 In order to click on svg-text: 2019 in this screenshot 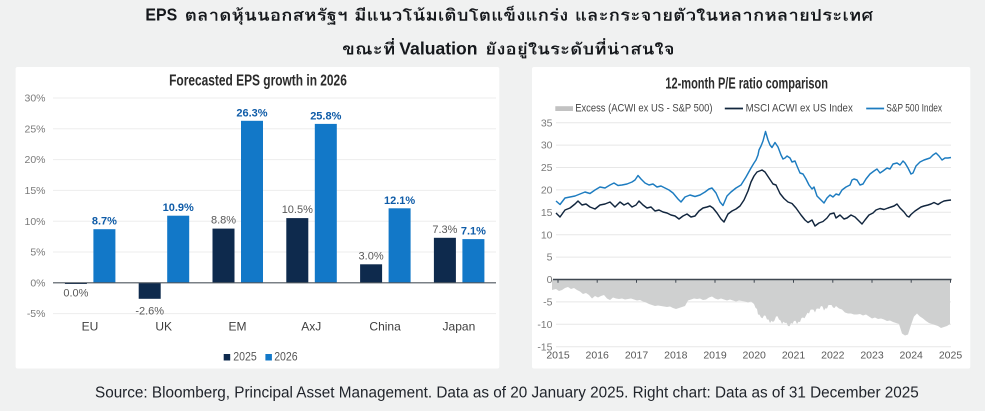, I will do `click(715, 356)`.